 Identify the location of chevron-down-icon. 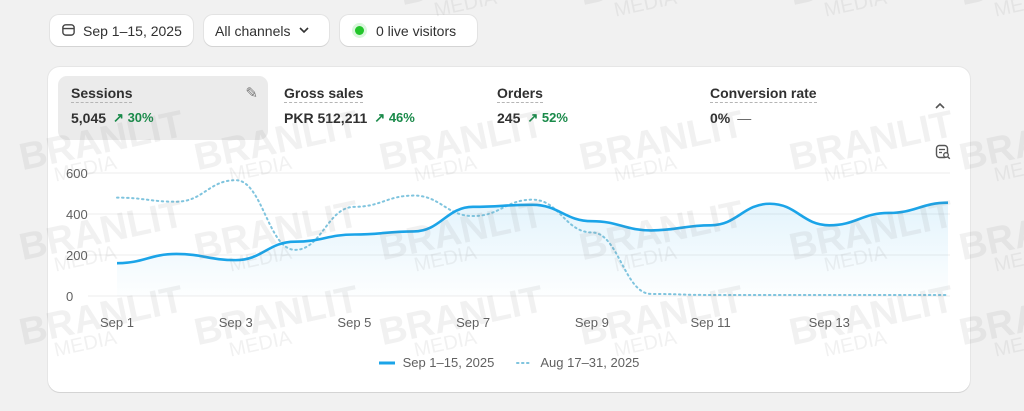
(304, 31).